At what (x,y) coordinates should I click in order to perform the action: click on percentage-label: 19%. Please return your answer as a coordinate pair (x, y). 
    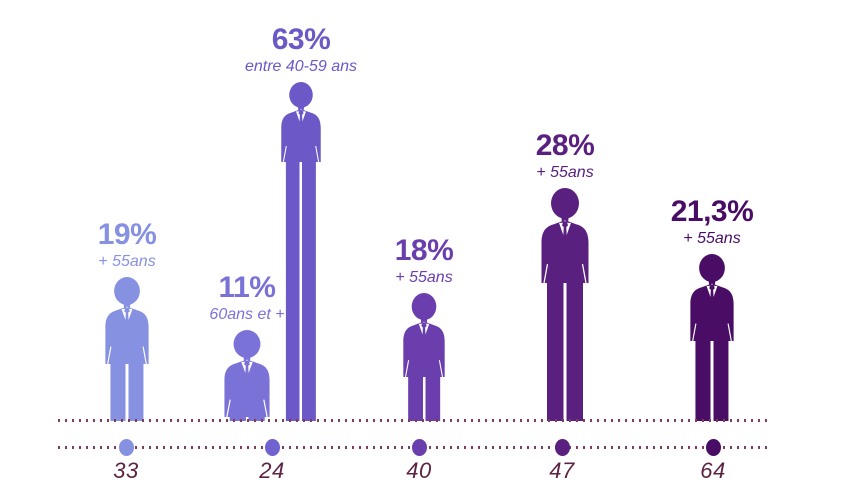
    Looking at the image, I should click on (127, 234).